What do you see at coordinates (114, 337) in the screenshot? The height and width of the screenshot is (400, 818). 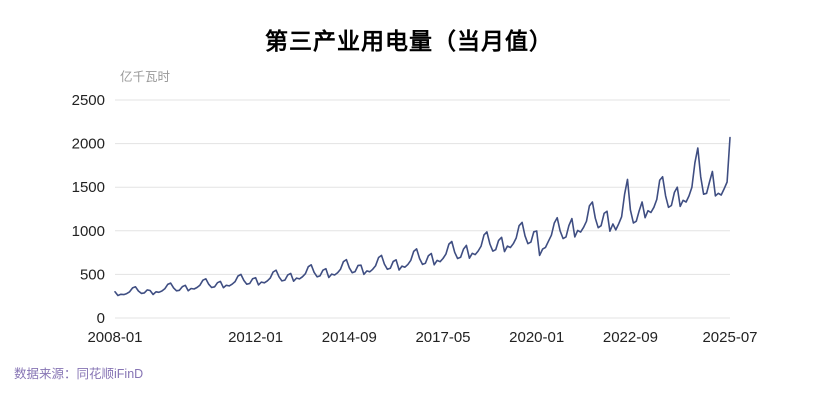 I see `x-tick-label: 2008-01` at bounding box center [114, 337].